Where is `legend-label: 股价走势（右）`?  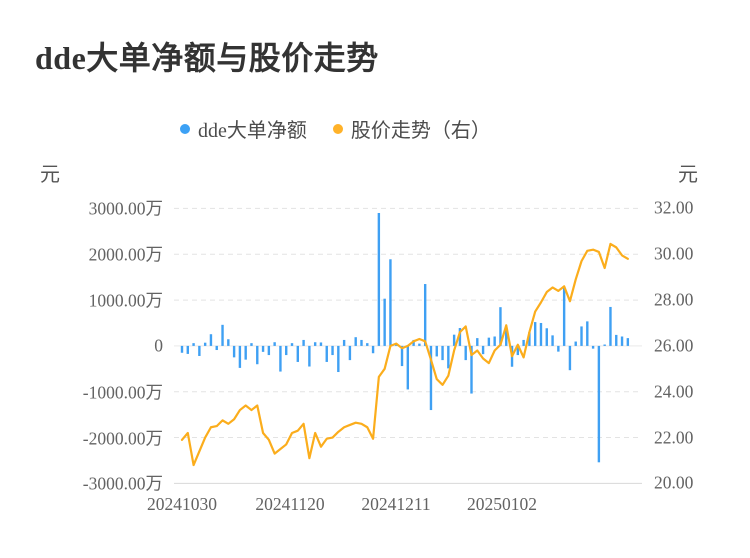
legend-label: 股价走势（右） is located at coordinates (420, 131).